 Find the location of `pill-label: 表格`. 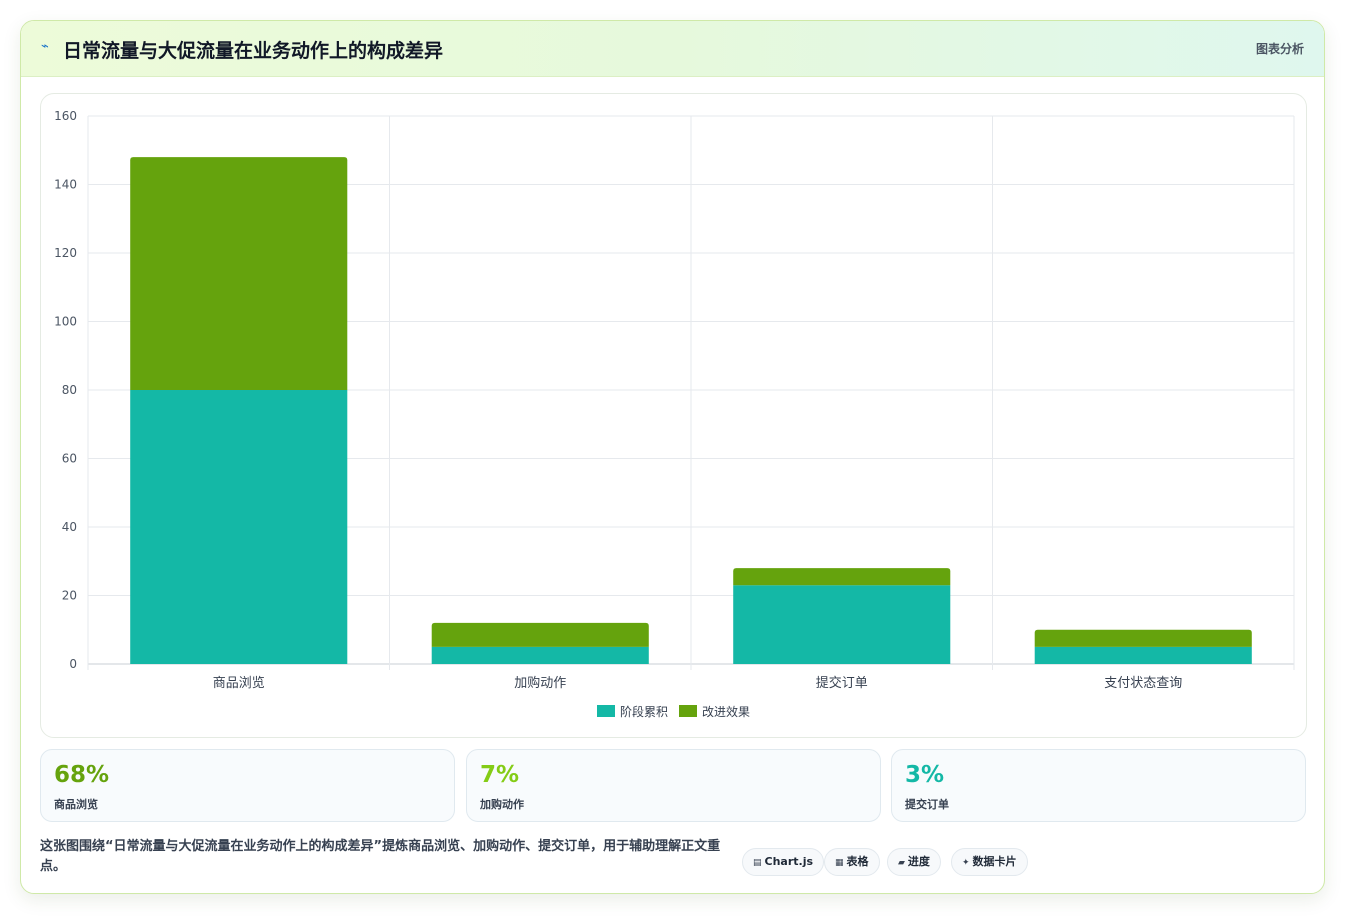

pill-label: 表格 is located at coordinates (857, 861).